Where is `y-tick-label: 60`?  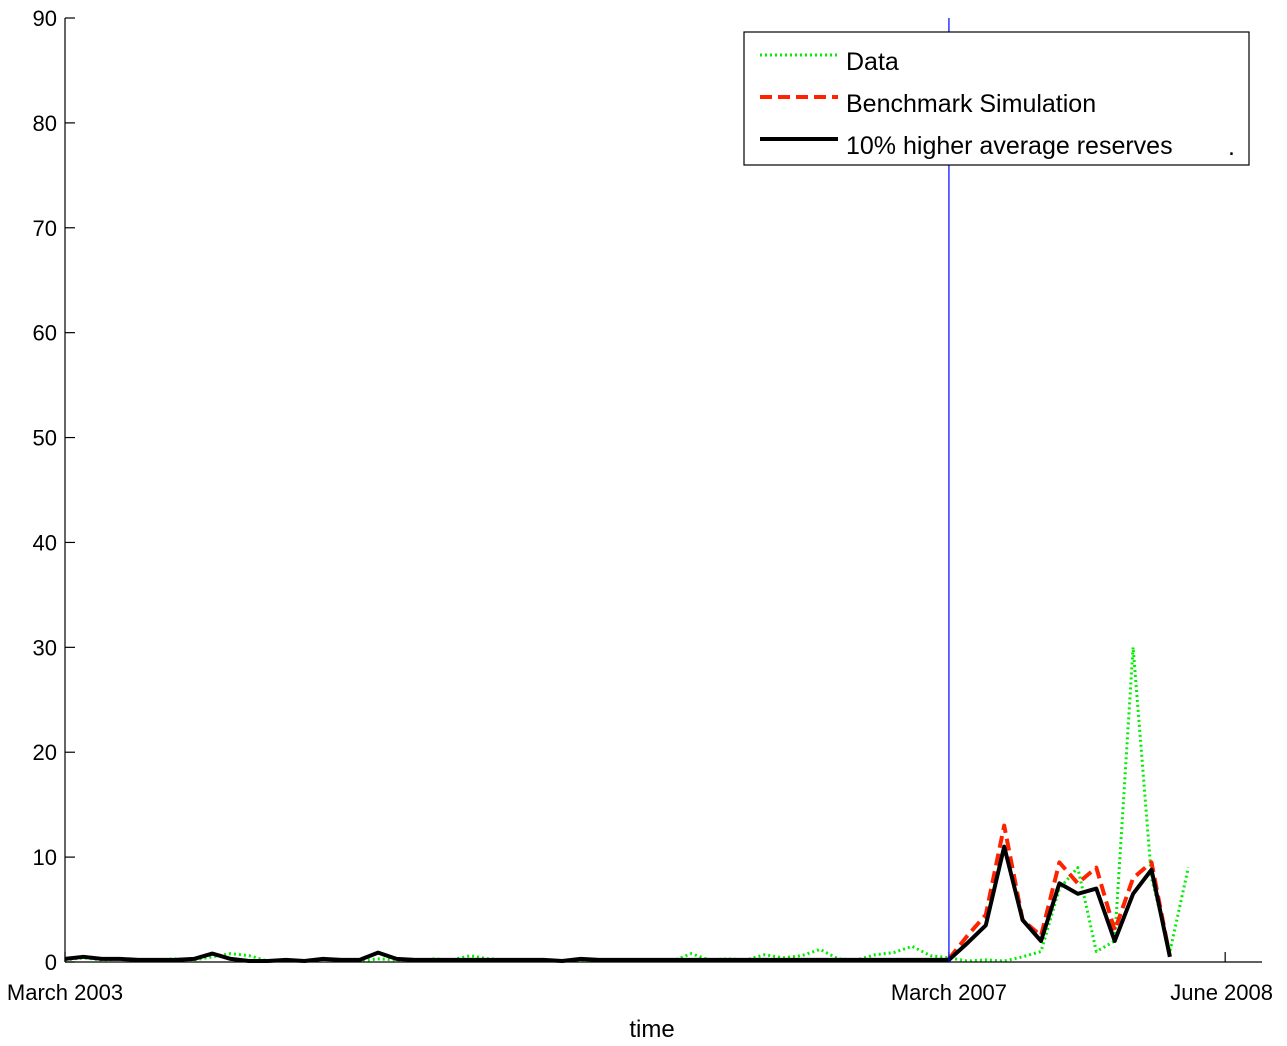 y-tick-label: 60 is located at coordinates (45, 333).